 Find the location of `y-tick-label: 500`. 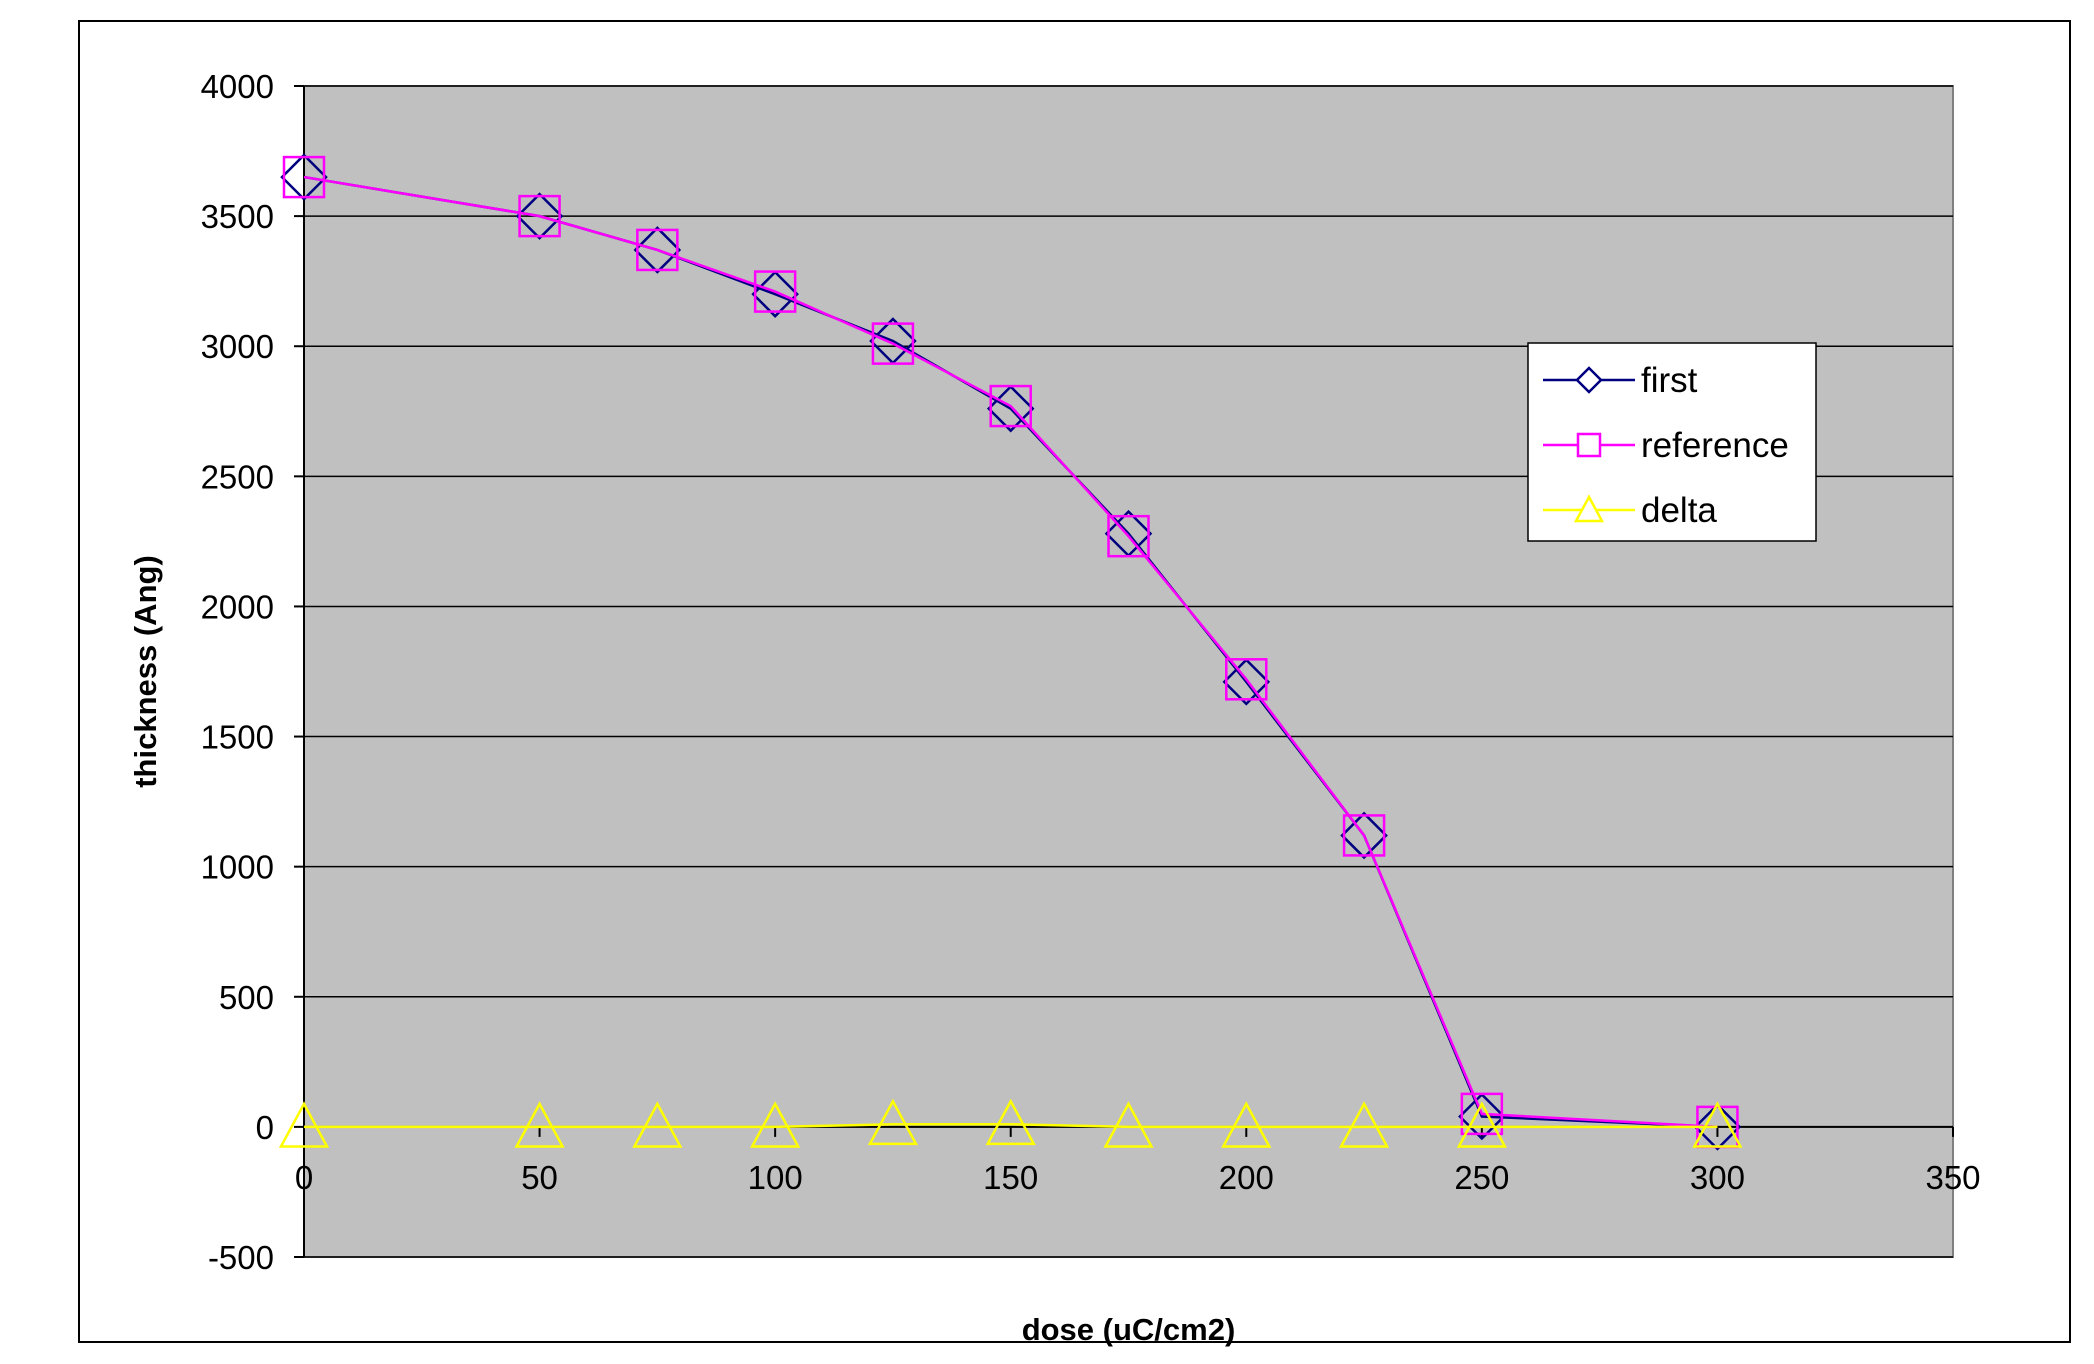

y-tick-label: 500 is located at coordinates (246, 997).